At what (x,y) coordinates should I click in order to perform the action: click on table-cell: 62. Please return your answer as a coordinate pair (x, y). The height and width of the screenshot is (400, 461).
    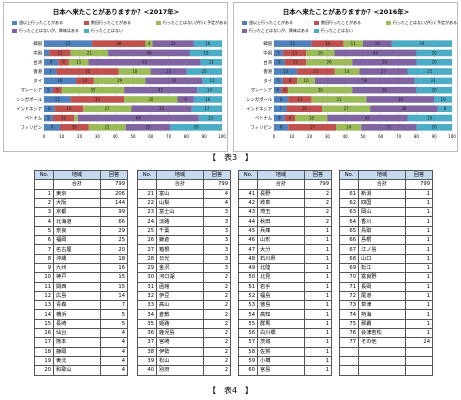
    Looking at the image, I should click on (349, 203).